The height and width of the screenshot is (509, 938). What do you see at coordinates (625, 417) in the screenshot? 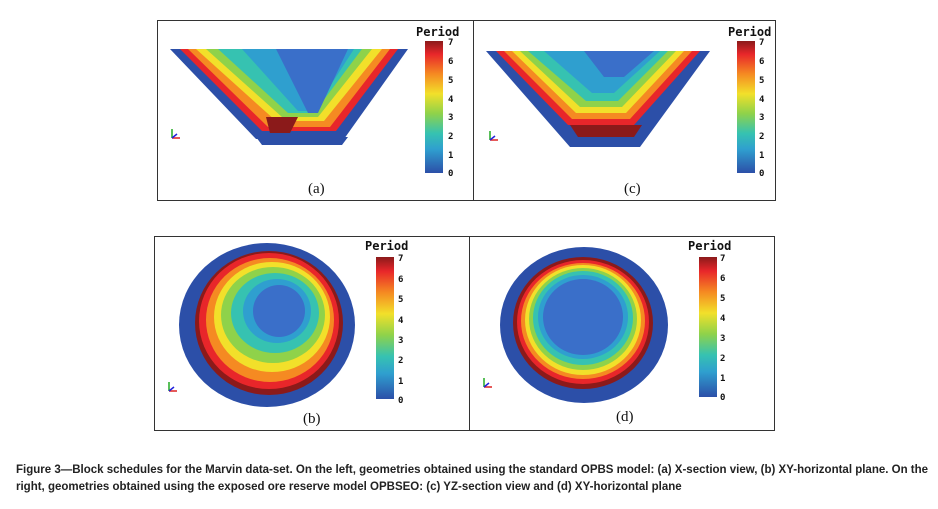
I see `panel-label: (d)` at bounding box center [625, 417].